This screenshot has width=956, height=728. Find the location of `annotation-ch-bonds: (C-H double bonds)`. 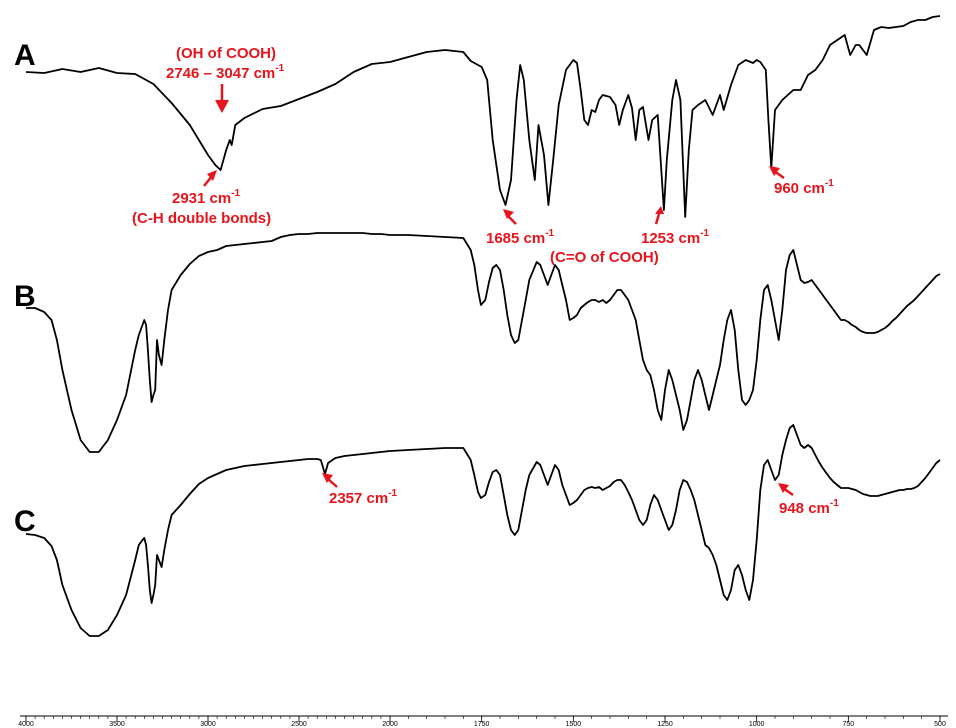

annotation-ch-bonds: (C-H double bonds) is located at coordinates (201, 218).